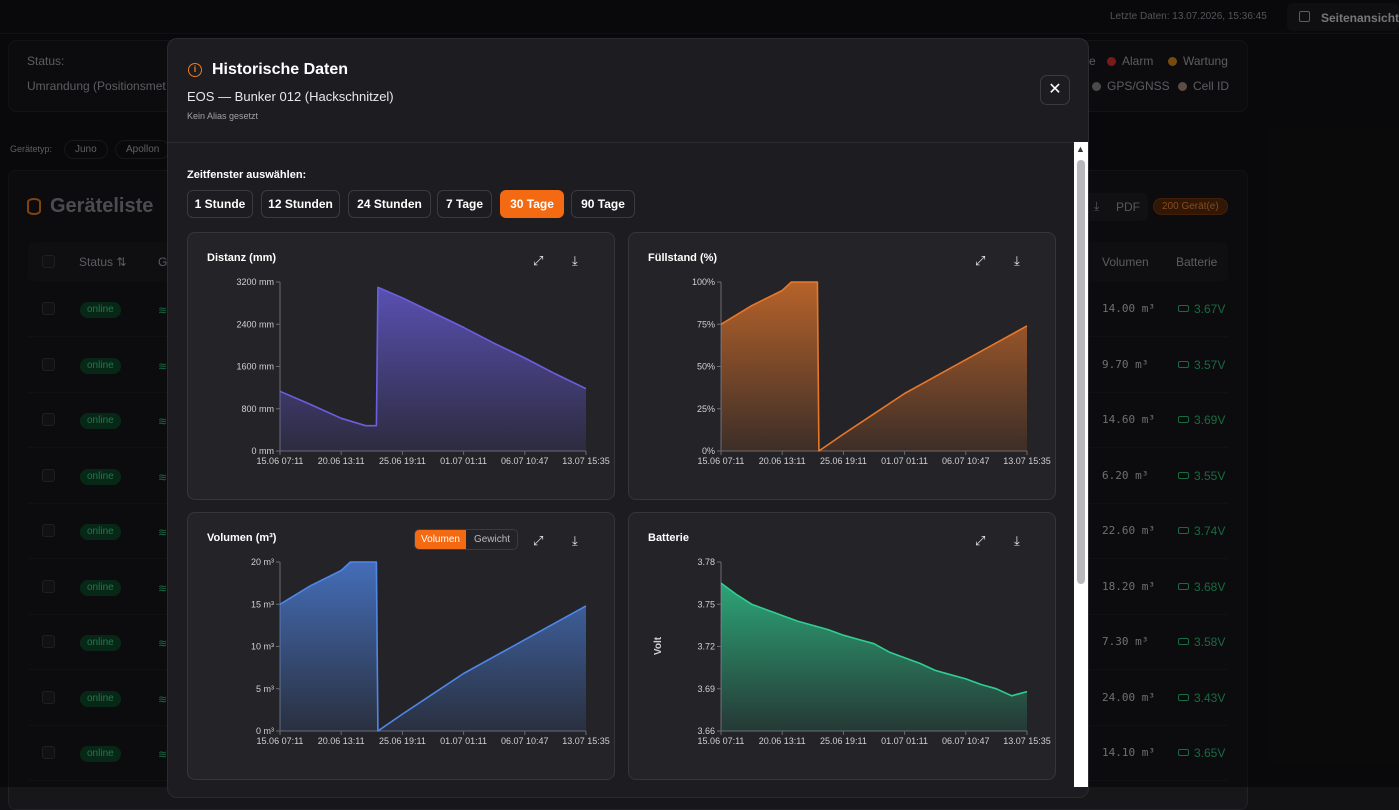 The height and width of the screenshot is (810, 1399). Describe the element at coordinates (703, 282) in the screenshot. I see `y-tick-label: 100%` at that location.